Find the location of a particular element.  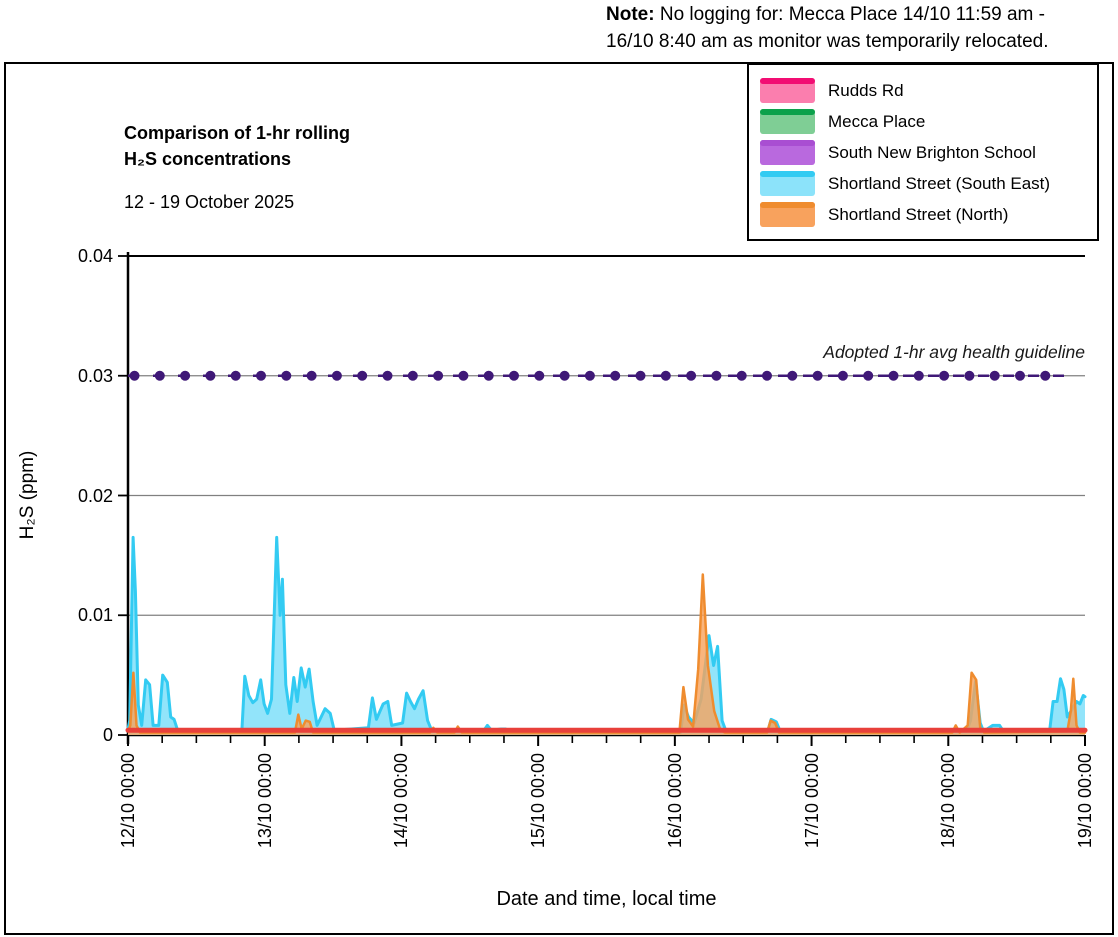

y-tick-label: 0 is located at coordinates (107, 735).